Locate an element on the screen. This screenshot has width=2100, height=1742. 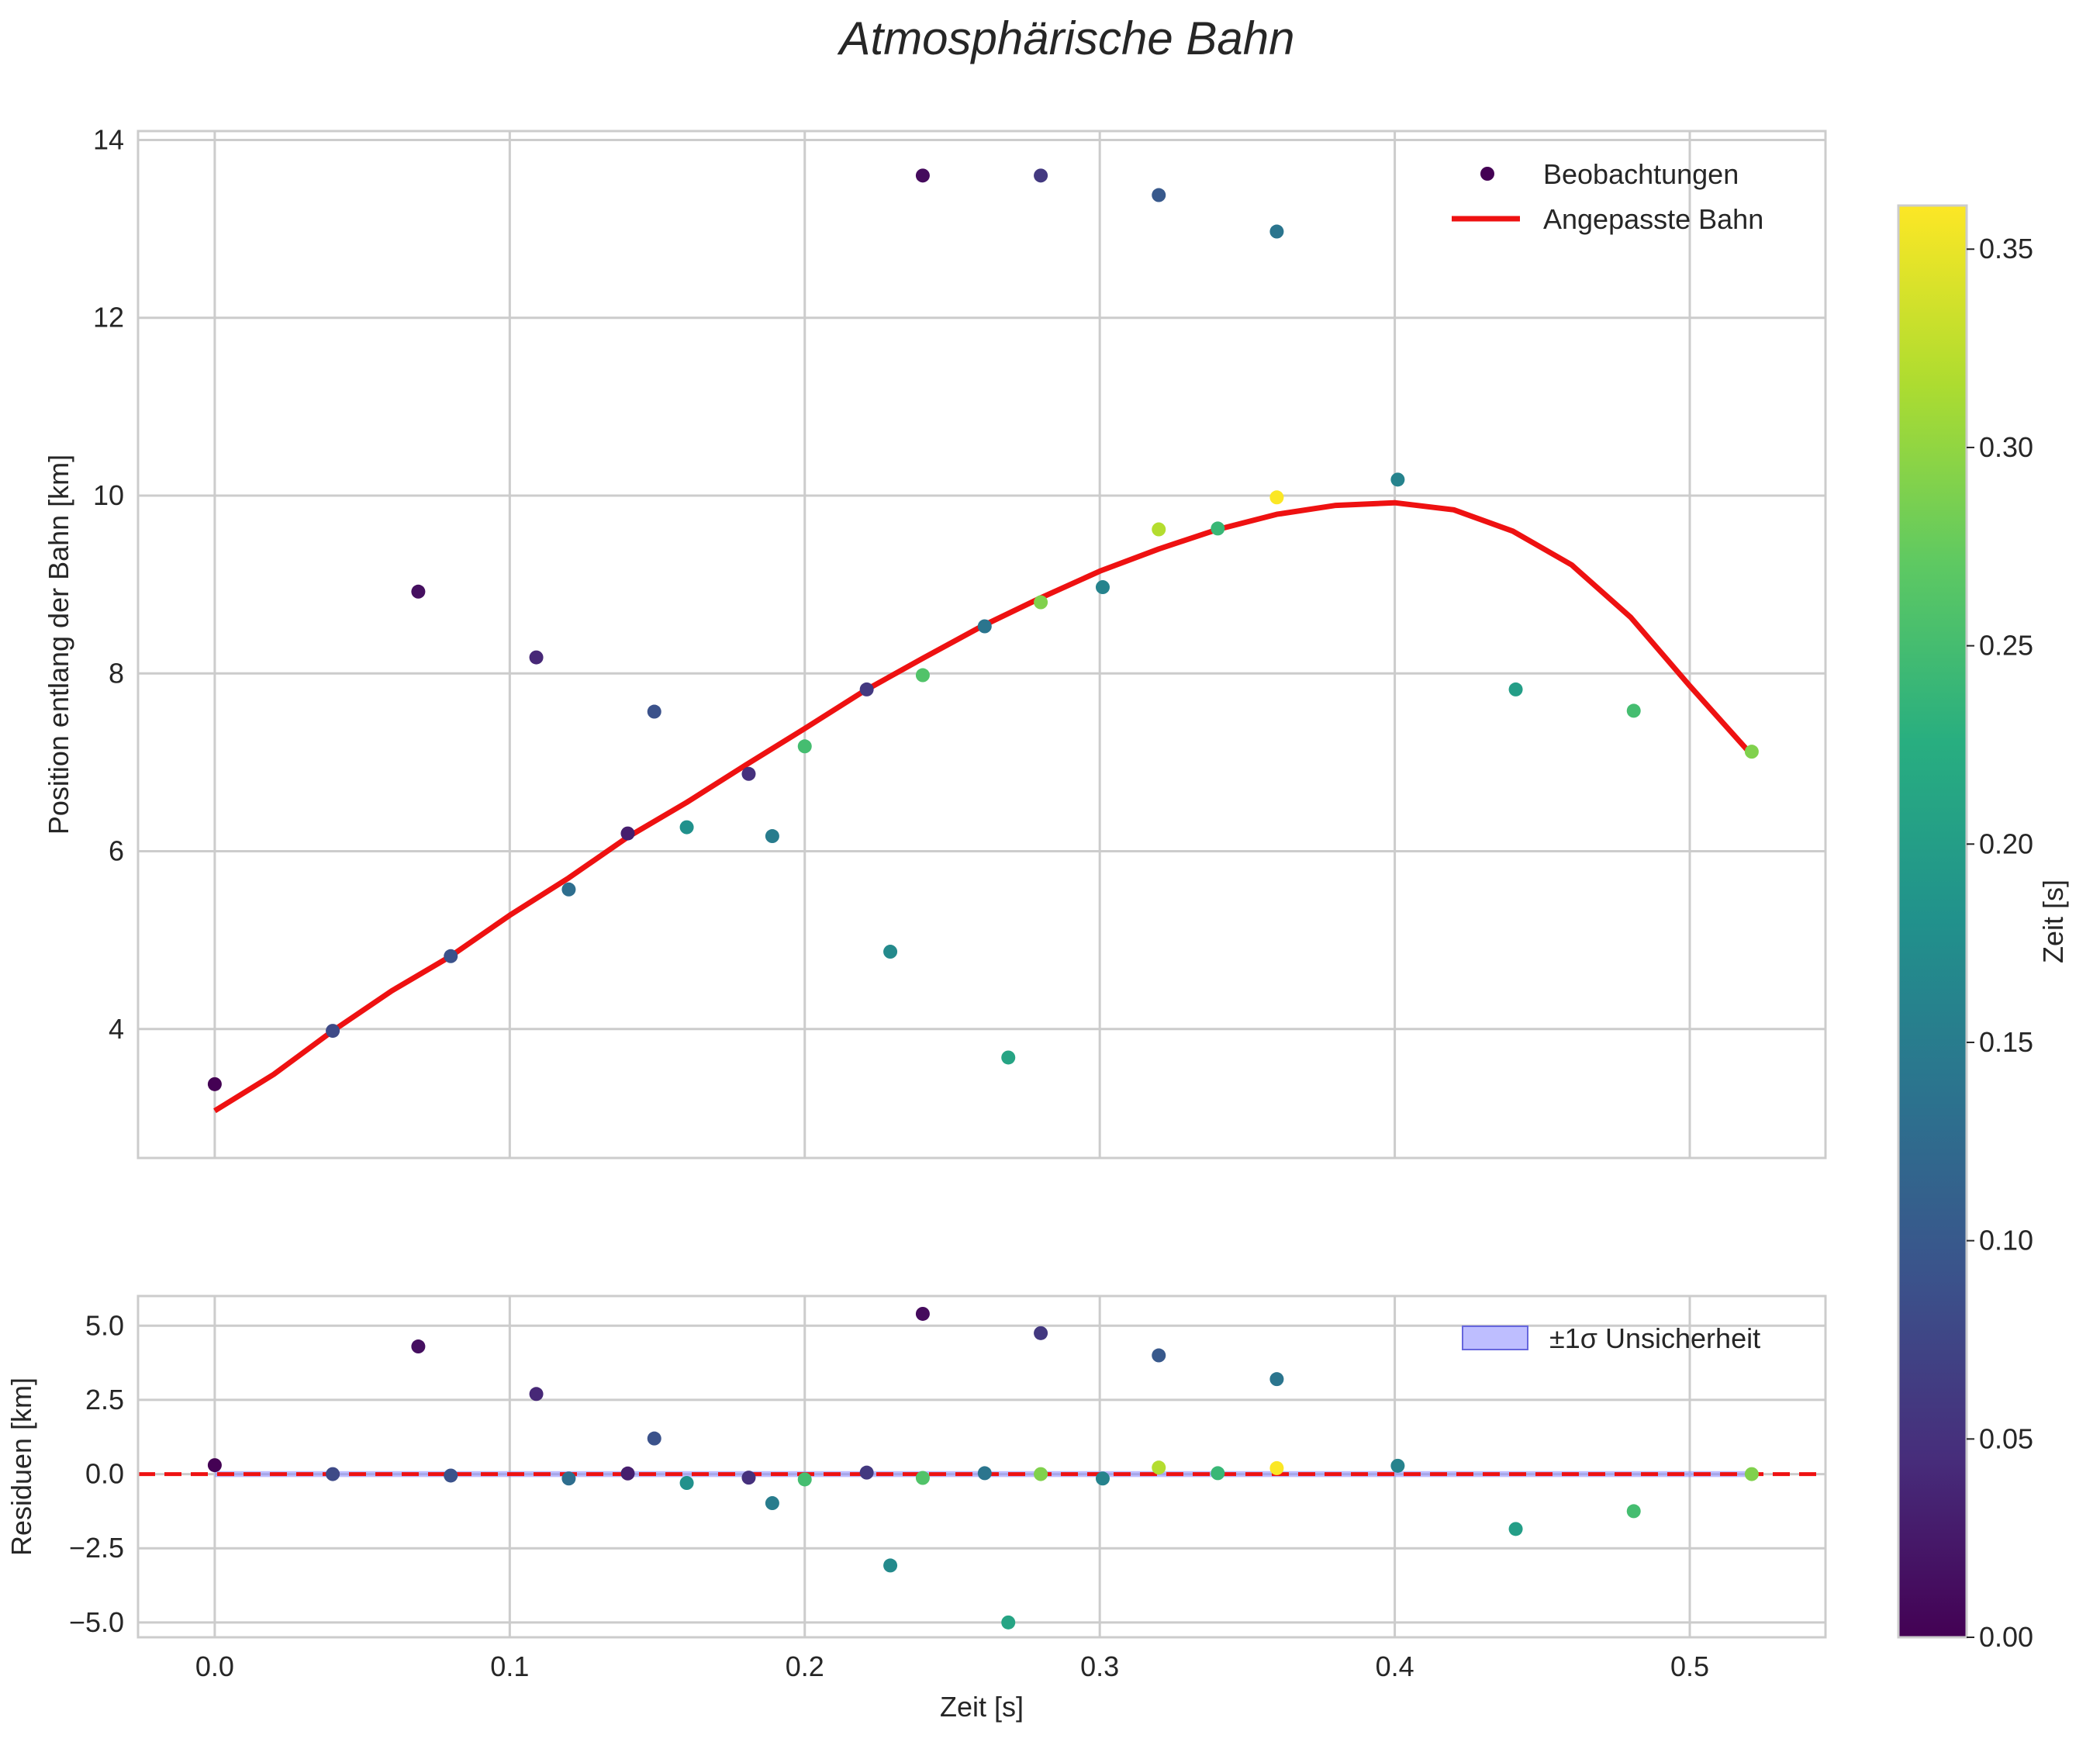
colorbar-tick-label: 0.10 is located at coordinates (2006, 1240).